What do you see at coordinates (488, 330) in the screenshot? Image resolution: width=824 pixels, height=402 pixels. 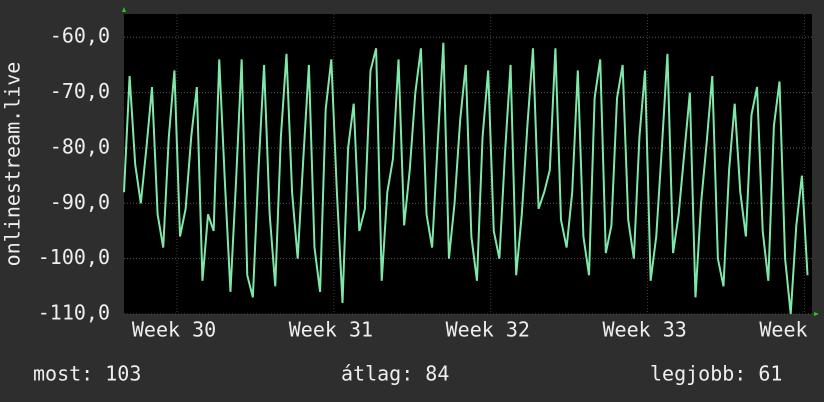 I see `x-tick-label: Week 32` at bounding box center [488, 330].